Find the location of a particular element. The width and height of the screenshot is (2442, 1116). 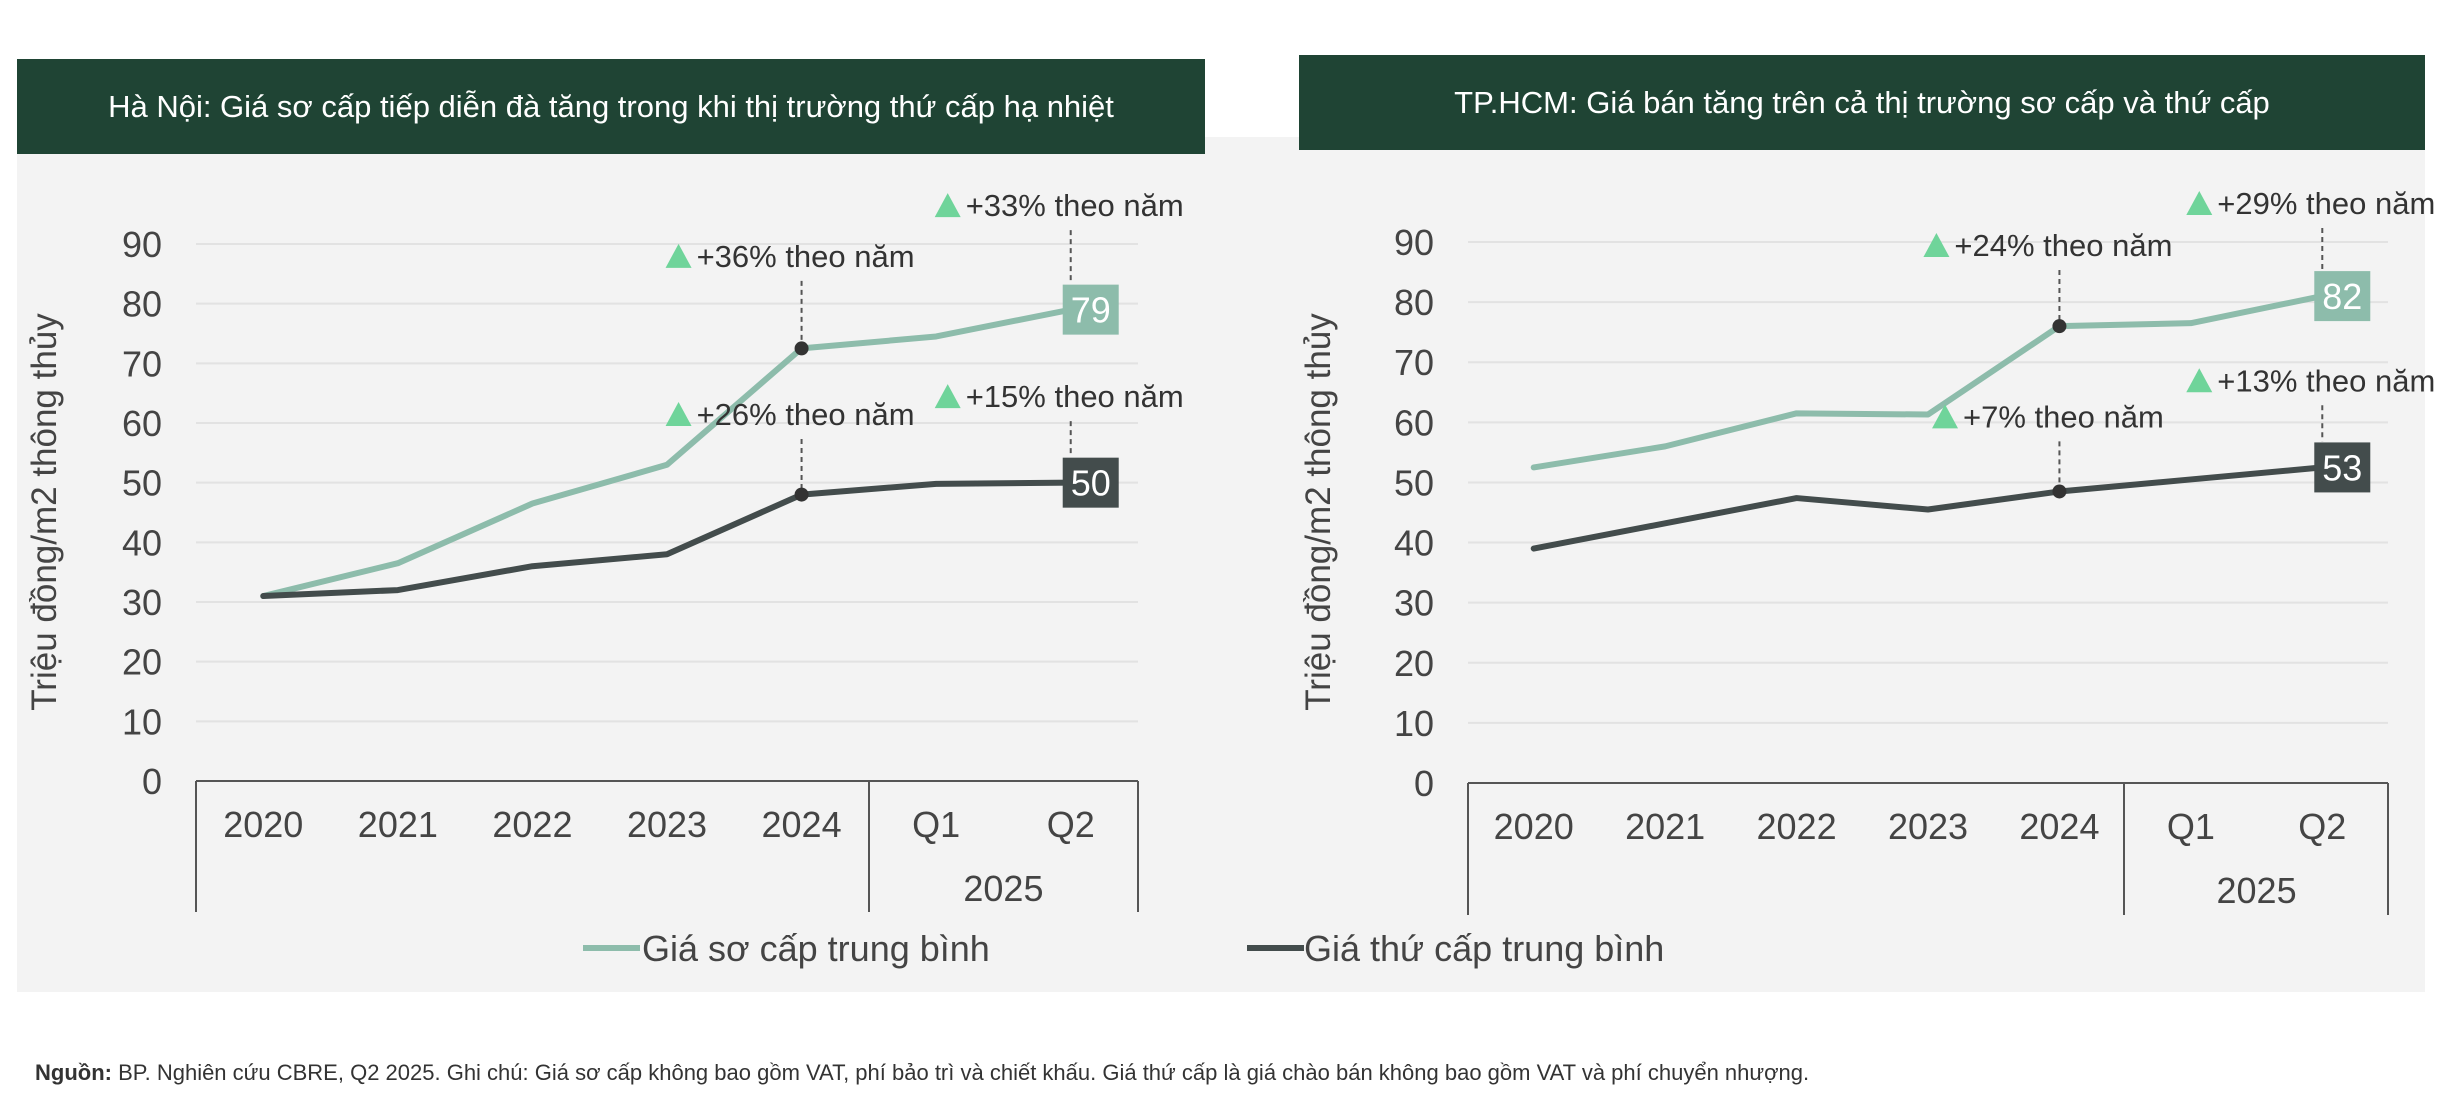

annotation-label: +36% theo năm is located at coordinates (806, 256).